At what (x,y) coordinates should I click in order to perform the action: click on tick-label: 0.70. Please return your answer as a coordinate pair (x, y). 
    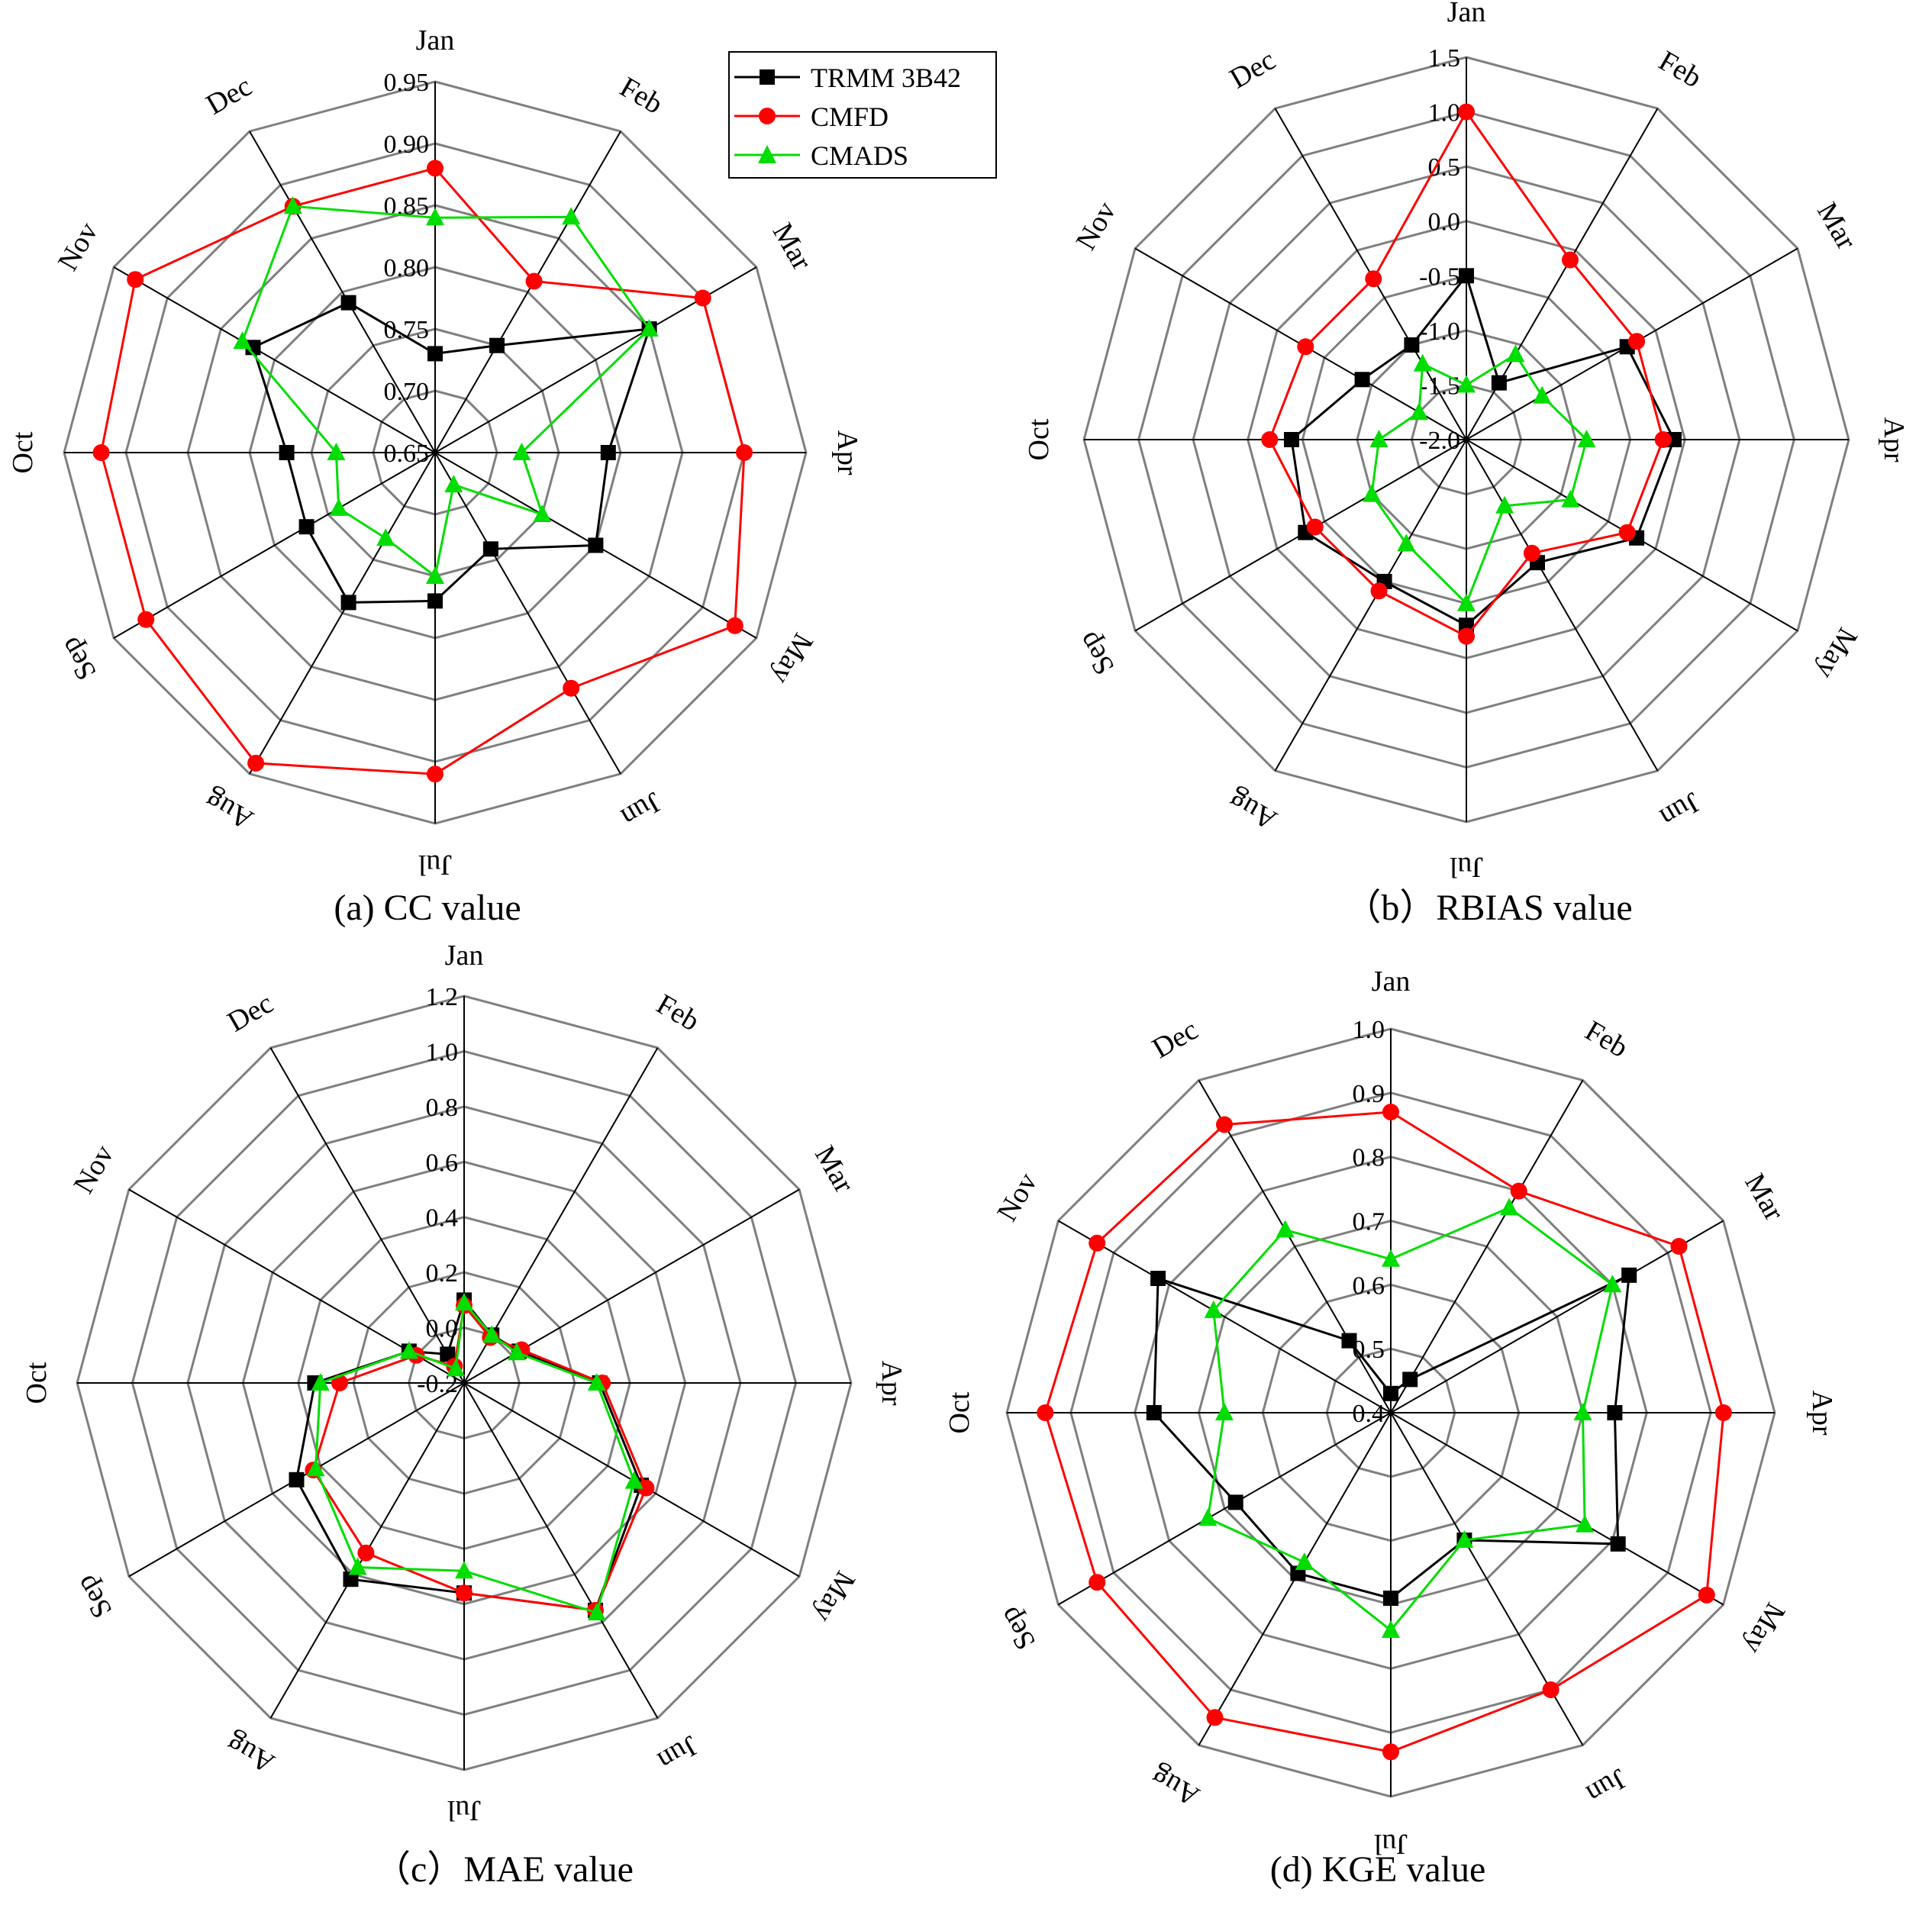
    Looking at the image, I should click on (407, 392).